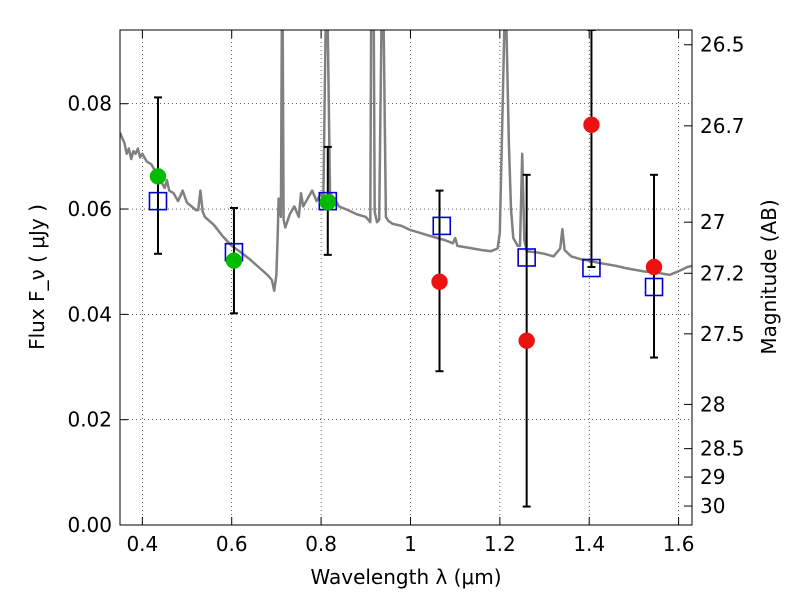 The image size is (800, 600). I want to click on right-tick-label: 26.5, so click(722, 45).